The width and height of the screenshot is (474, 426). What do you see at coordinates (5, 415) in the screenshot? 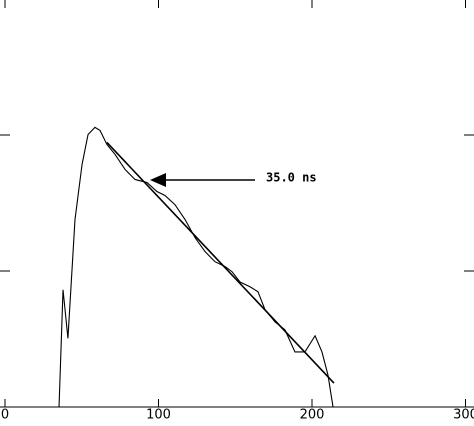
I see `x-tick-label: 0` at bounding box center [5, 415].